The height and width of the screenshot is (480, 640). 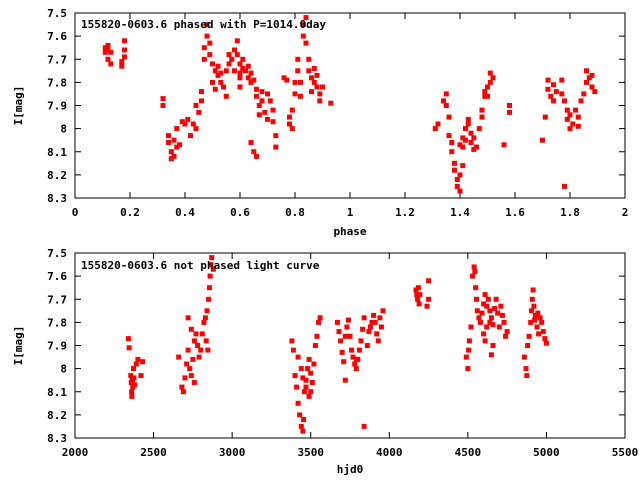 What do you see at coordinates (295, 212) in the screenshot?
I see `x-tick-label: 0.8` at bounding box center [295, 212].